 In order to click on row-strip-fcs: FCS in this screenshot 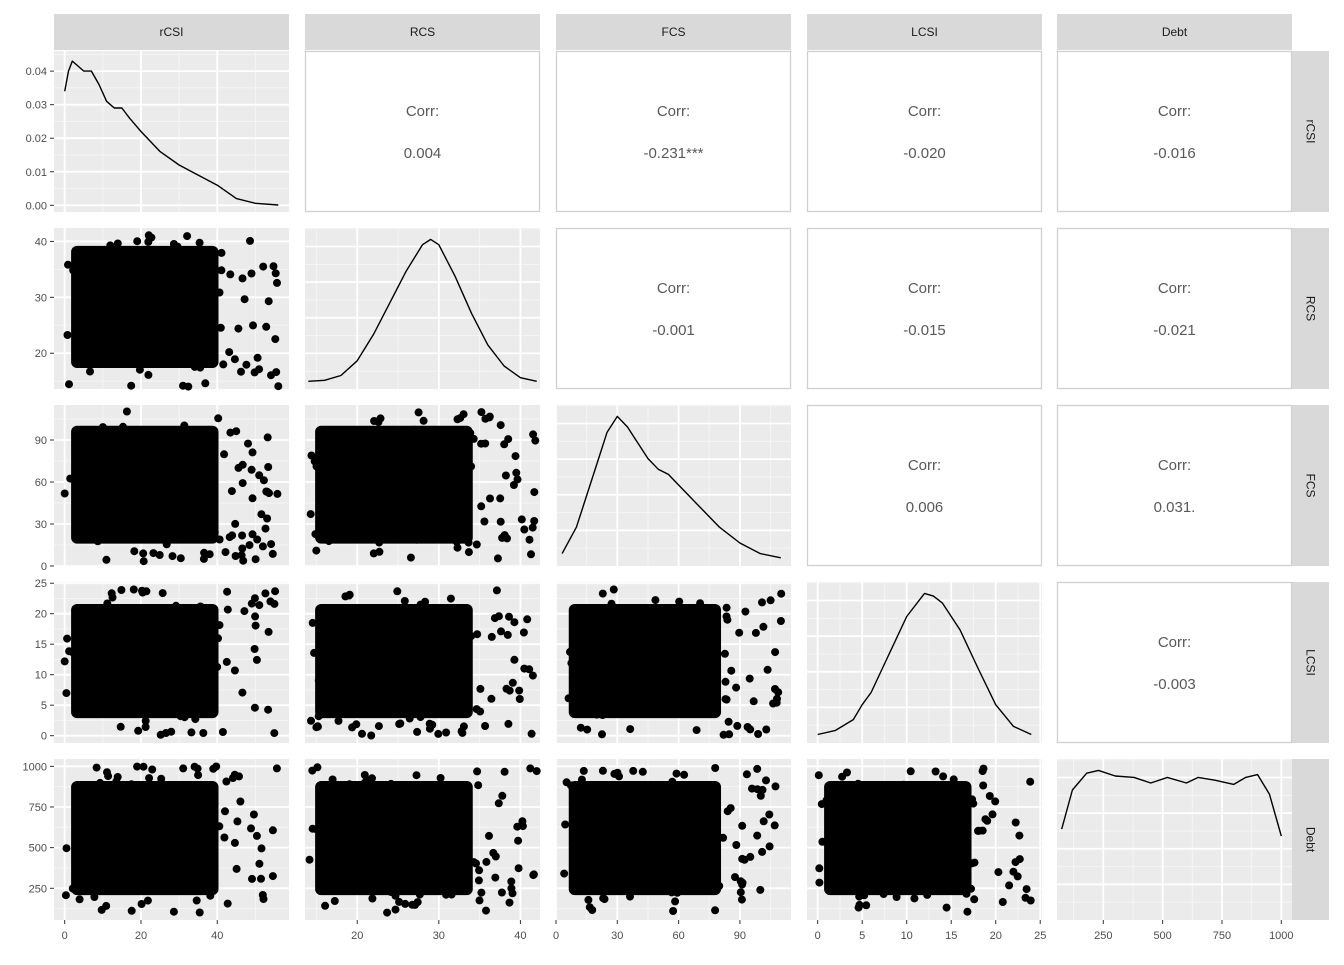, I will do `click(1310, 485)`.